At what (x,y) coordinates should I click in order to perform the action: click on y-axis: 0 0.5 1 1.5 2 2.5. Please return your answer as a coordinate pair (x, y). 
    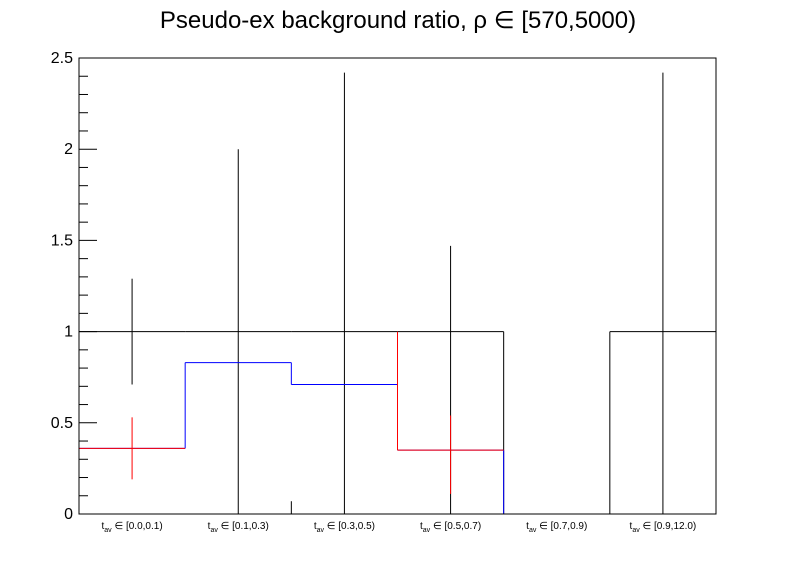
    Looking at the image, I should click on (74, 286).